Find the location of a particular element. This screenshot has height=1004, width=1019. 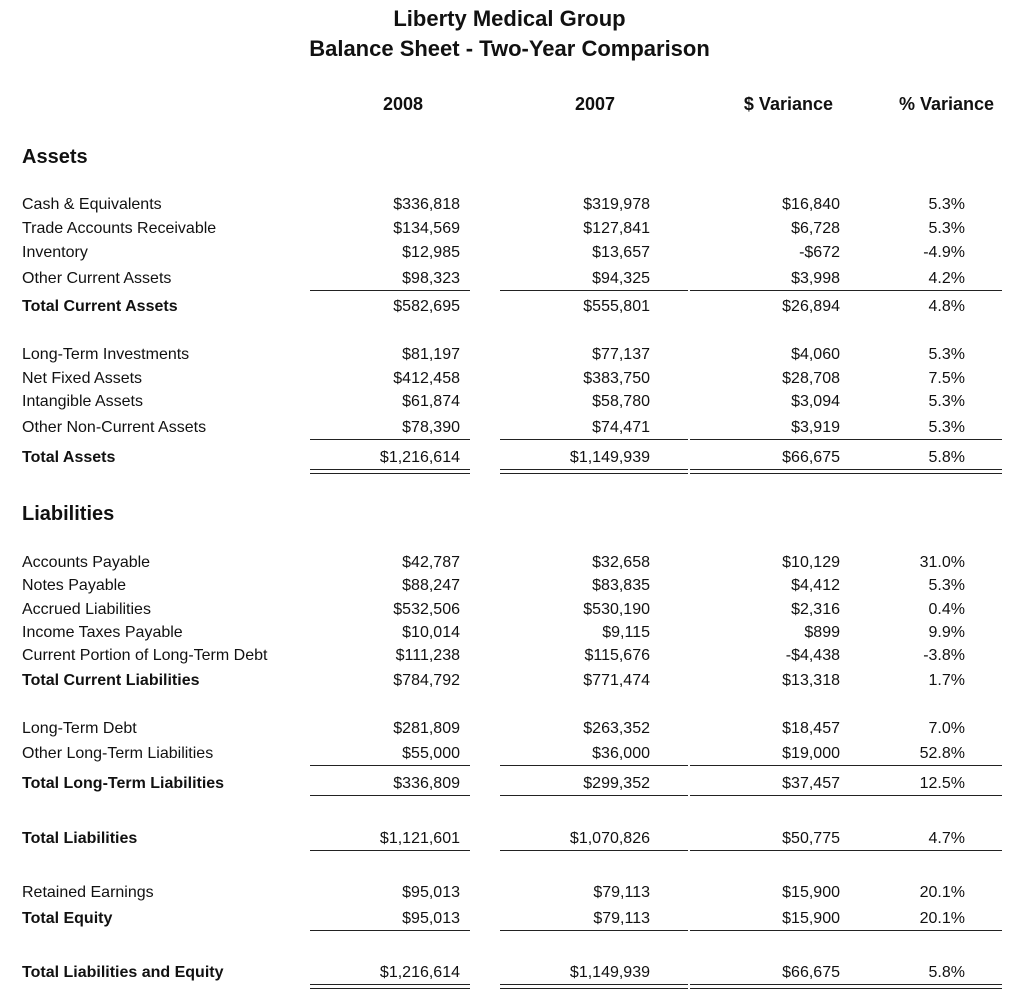

value-dollar-variance: $3,998 is located at coordinates (815, 278).